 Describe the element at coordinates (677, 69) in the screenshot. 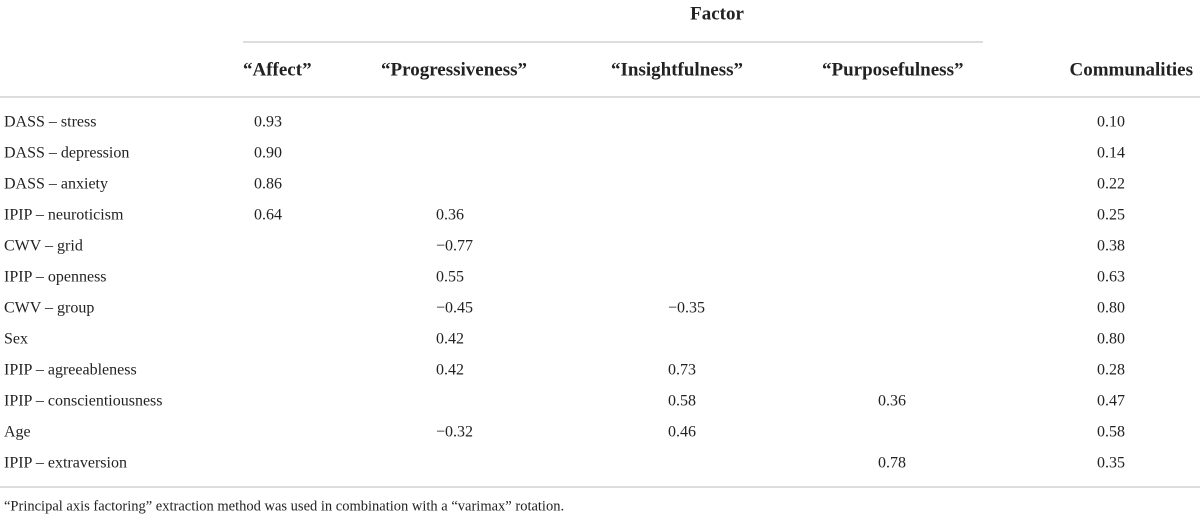

I see `column-header: “Insightfulness”` at that location.